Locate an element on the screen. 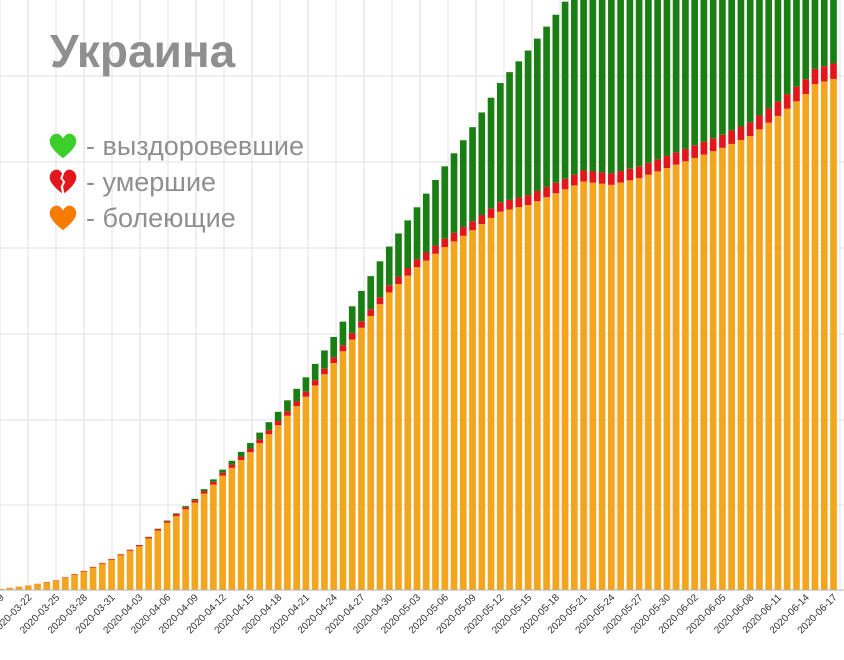 This screenshot has width=844, height=660. legend-label-recovered: - выздоровевшие is located at coordinates (195, 145).